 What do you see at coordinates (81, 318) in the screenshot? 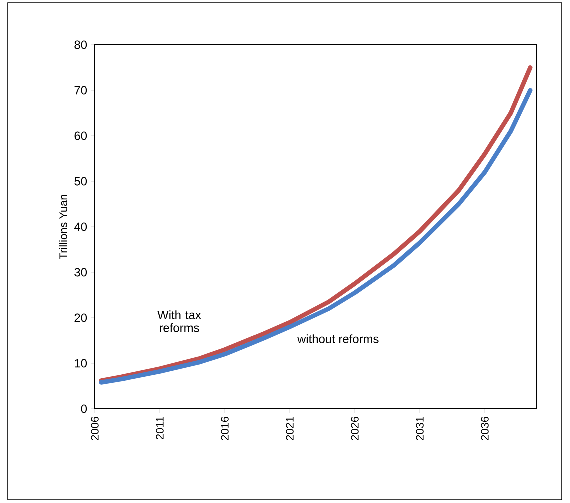
I see `y-tick-label: 20` at bounding box center [81, 318].